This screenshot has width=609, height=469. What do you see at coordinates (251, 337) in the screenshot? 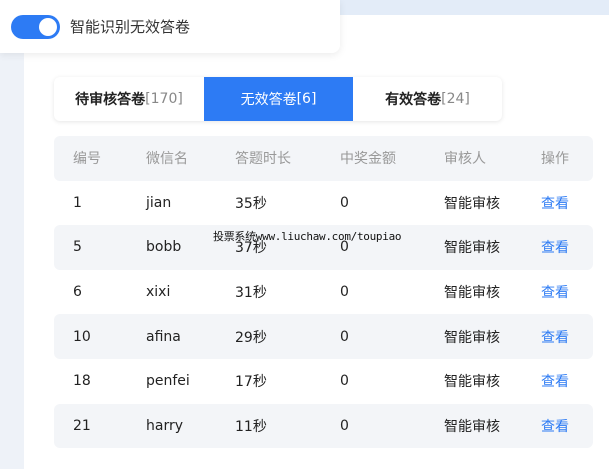
I see `cell-duration: 29秒` at bounding box center [251, 337].